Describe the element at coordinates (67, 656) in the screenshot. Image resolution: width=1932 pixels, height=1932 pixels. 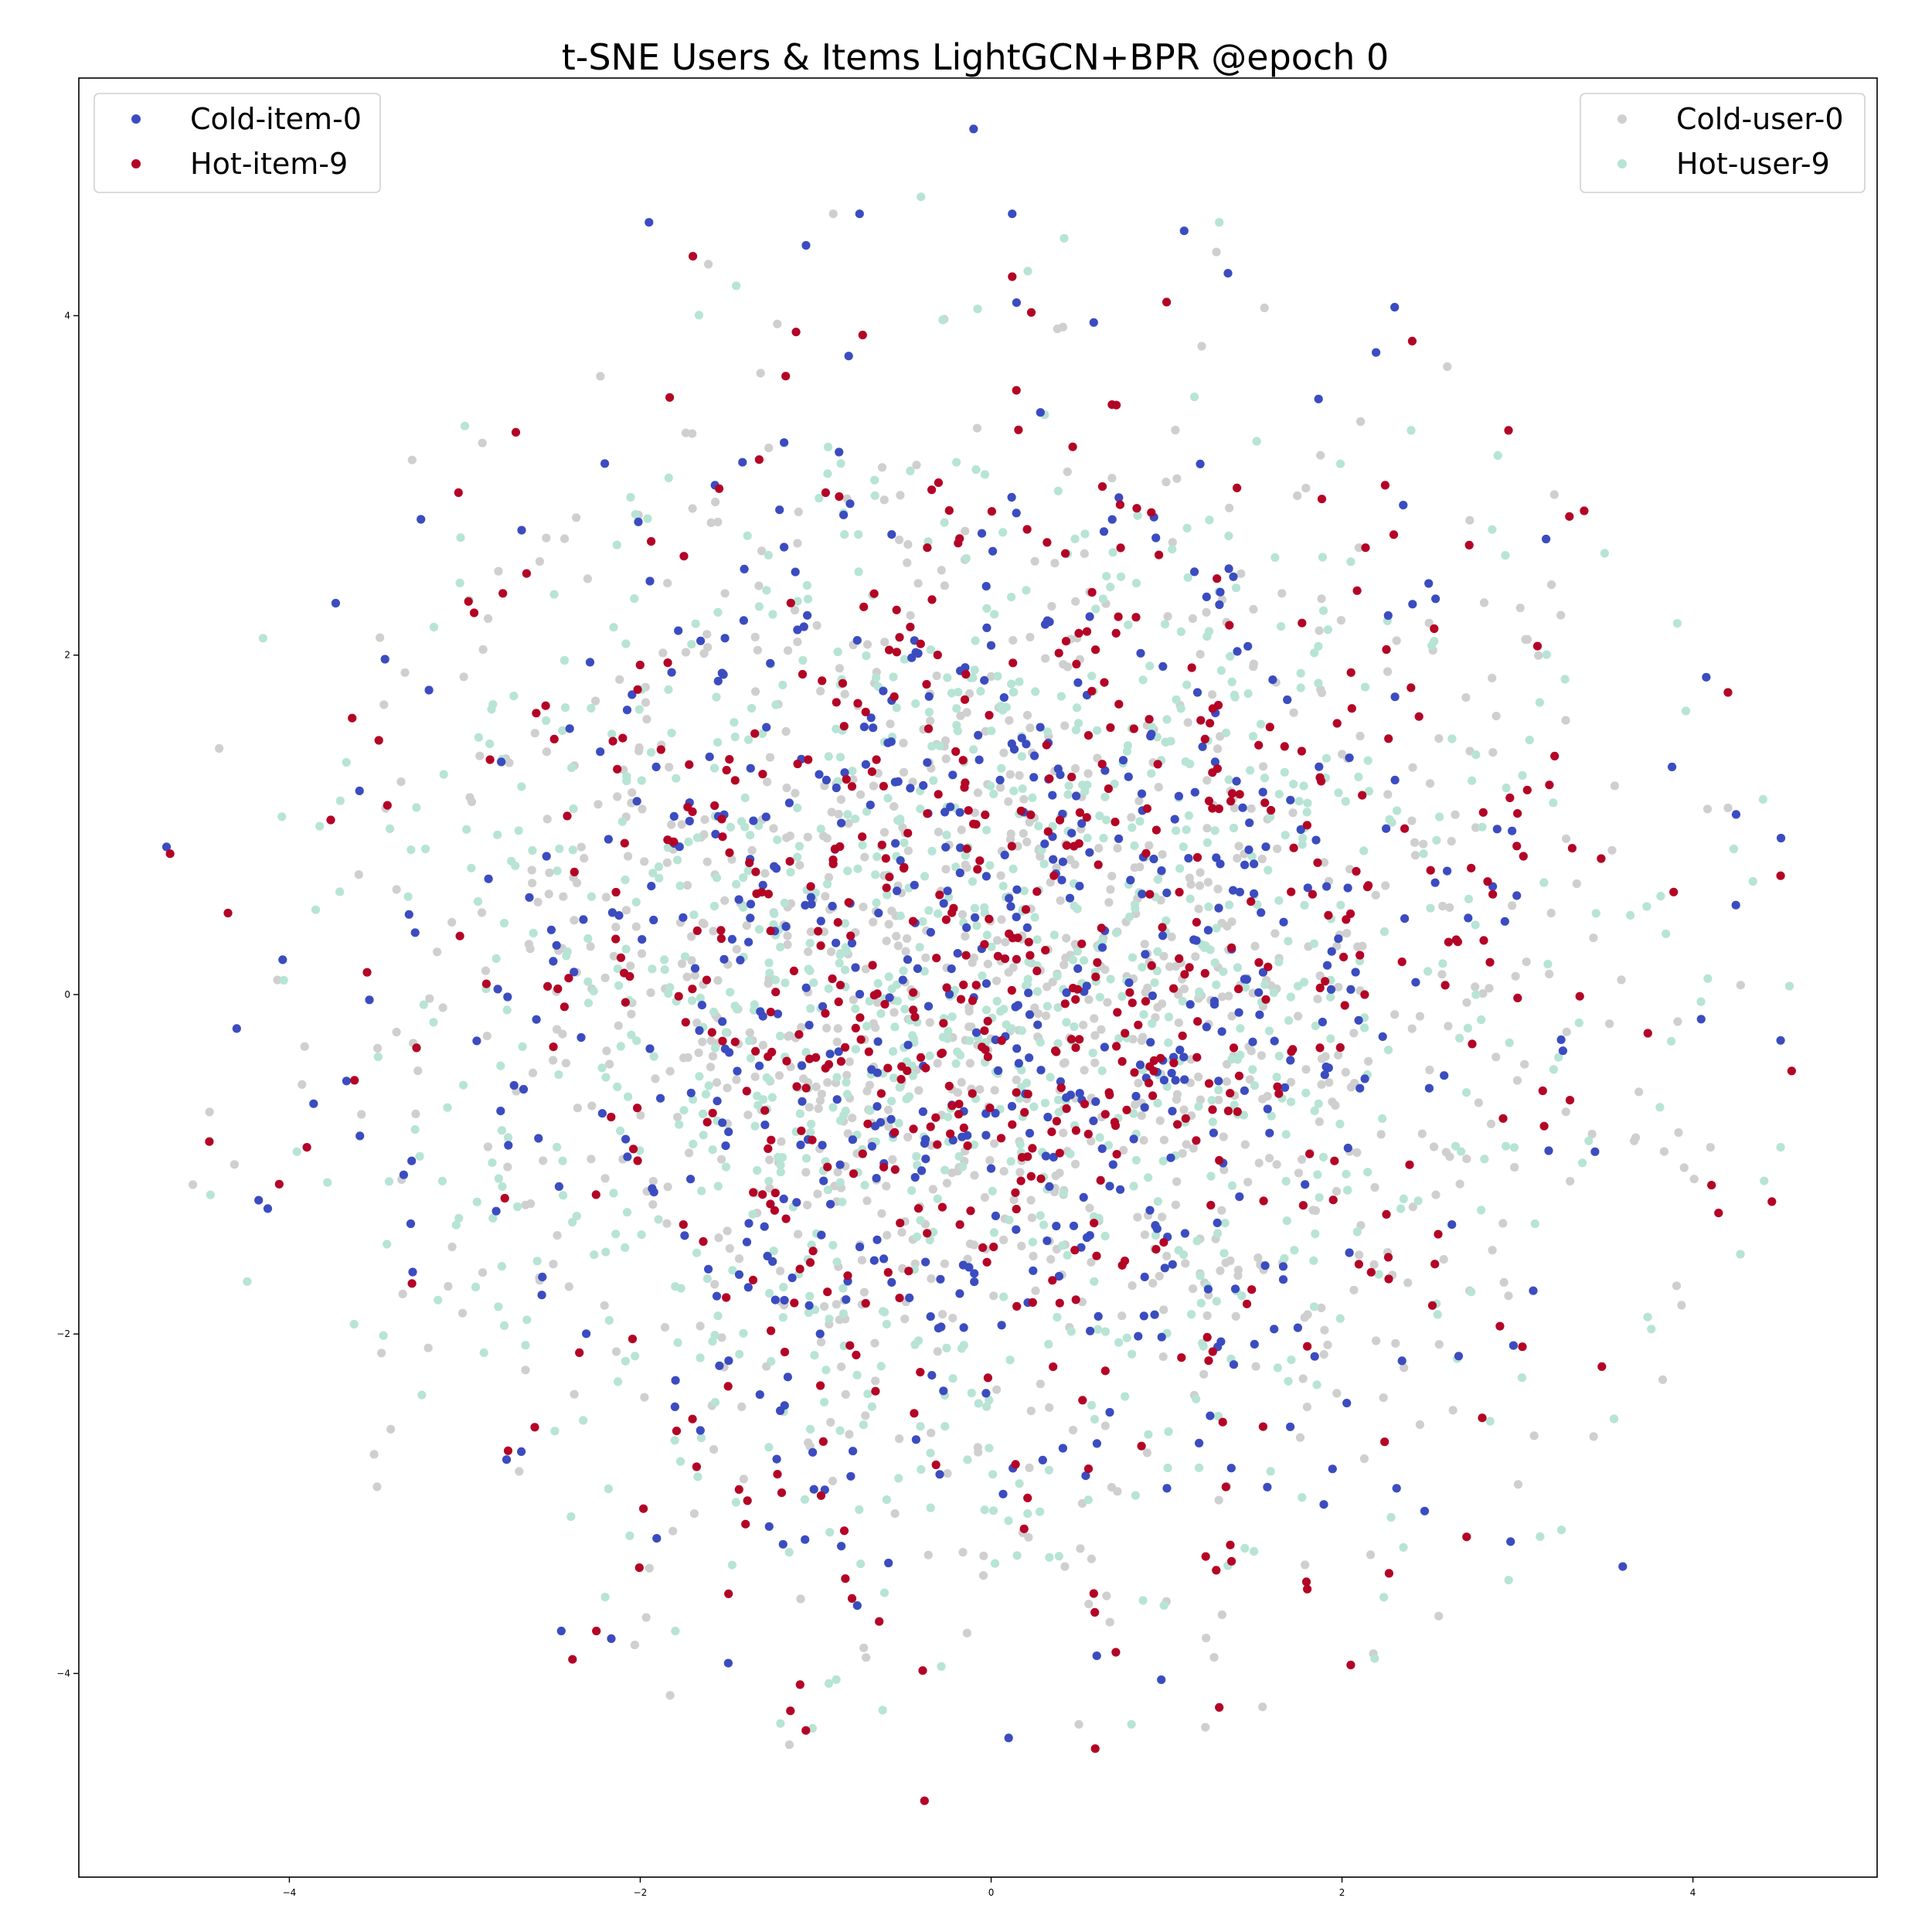
I see `y-tick-label: 2` at that location.